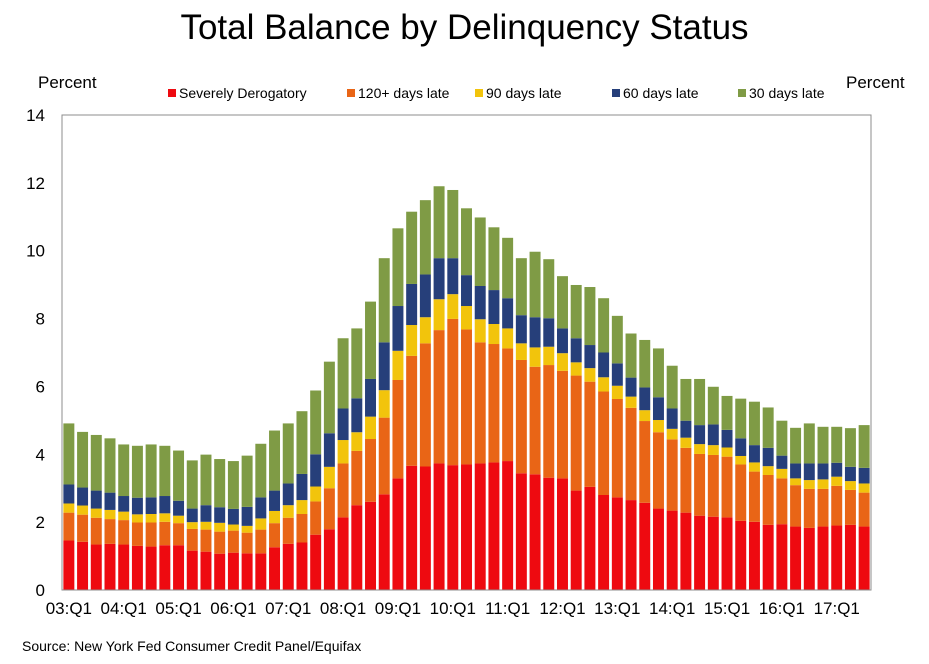  What do you see at coordinates (562, 608) in the screenshot?
I see `x-tick-label: 12:Q1` at bounding box center [562, 608].